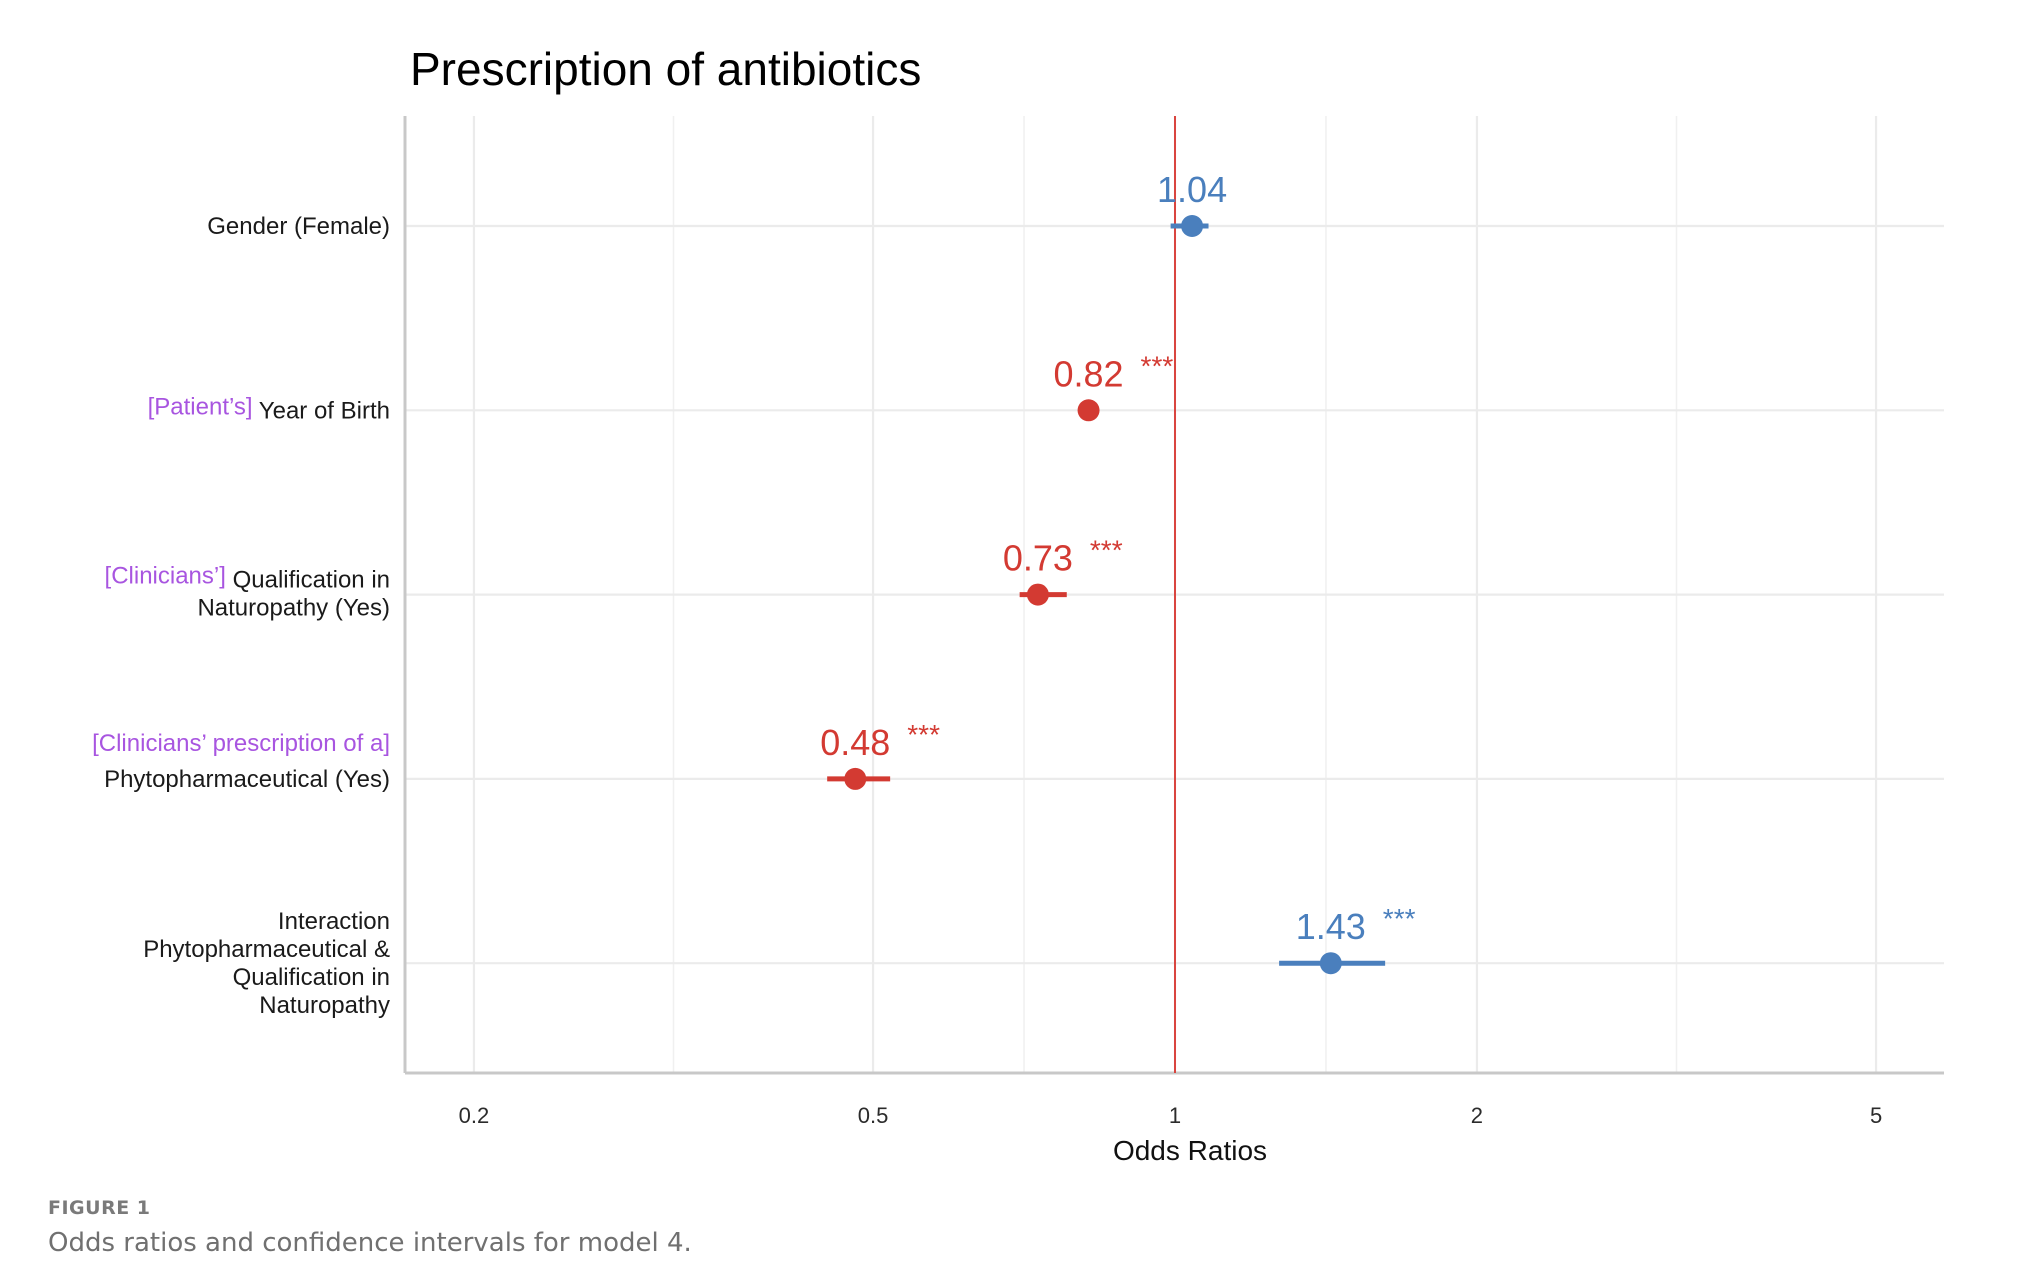 The width and height of the screenshot is (2028, 1286). I want to click on y-label: Phytopharmaceutical &, so click(266, 949).